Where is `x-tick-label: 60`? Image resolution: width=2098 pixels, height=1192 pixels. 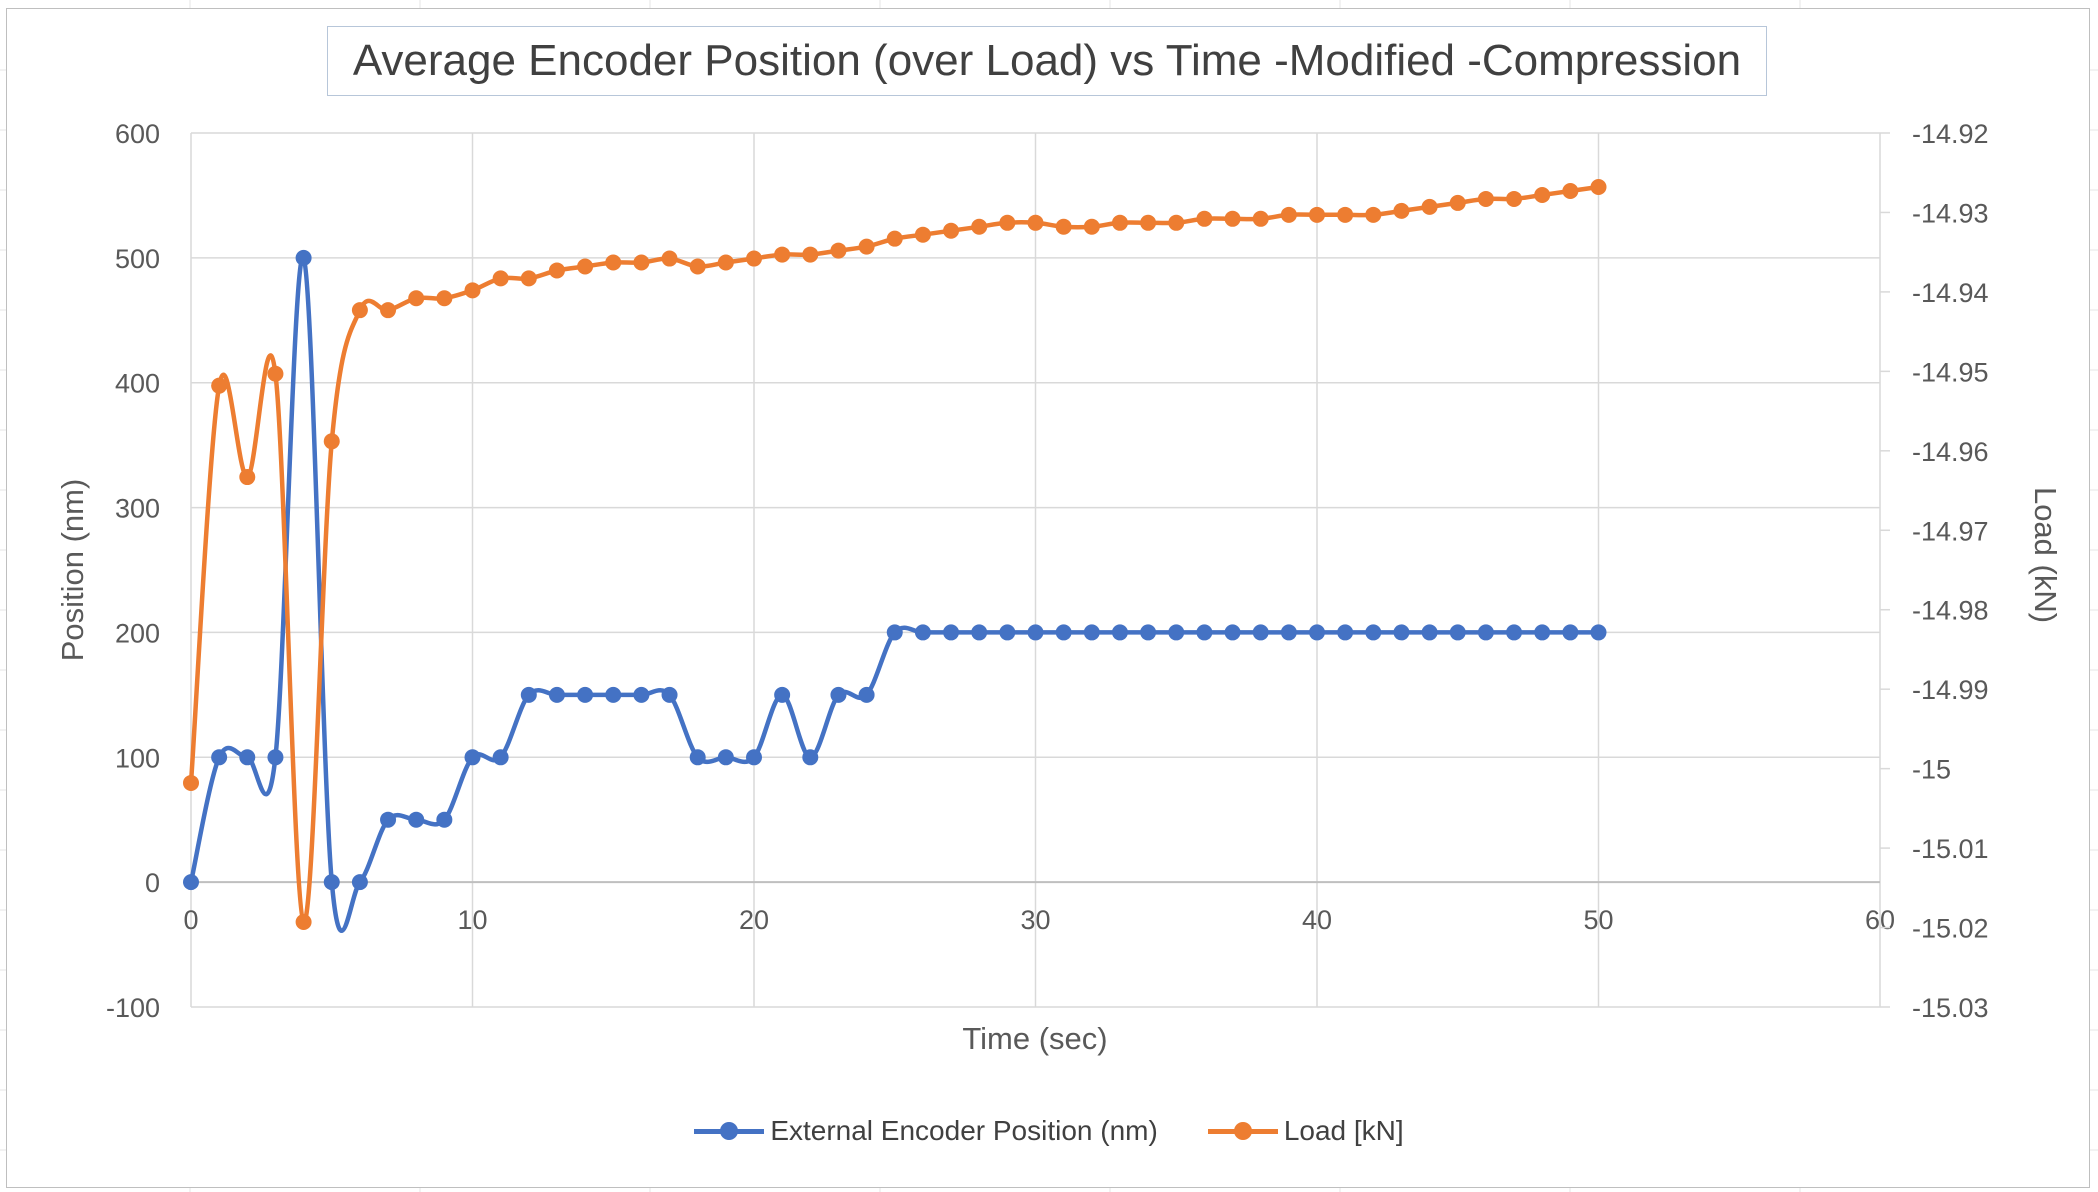
x-tick-label: 60 is located at coordinates (1880, 920).